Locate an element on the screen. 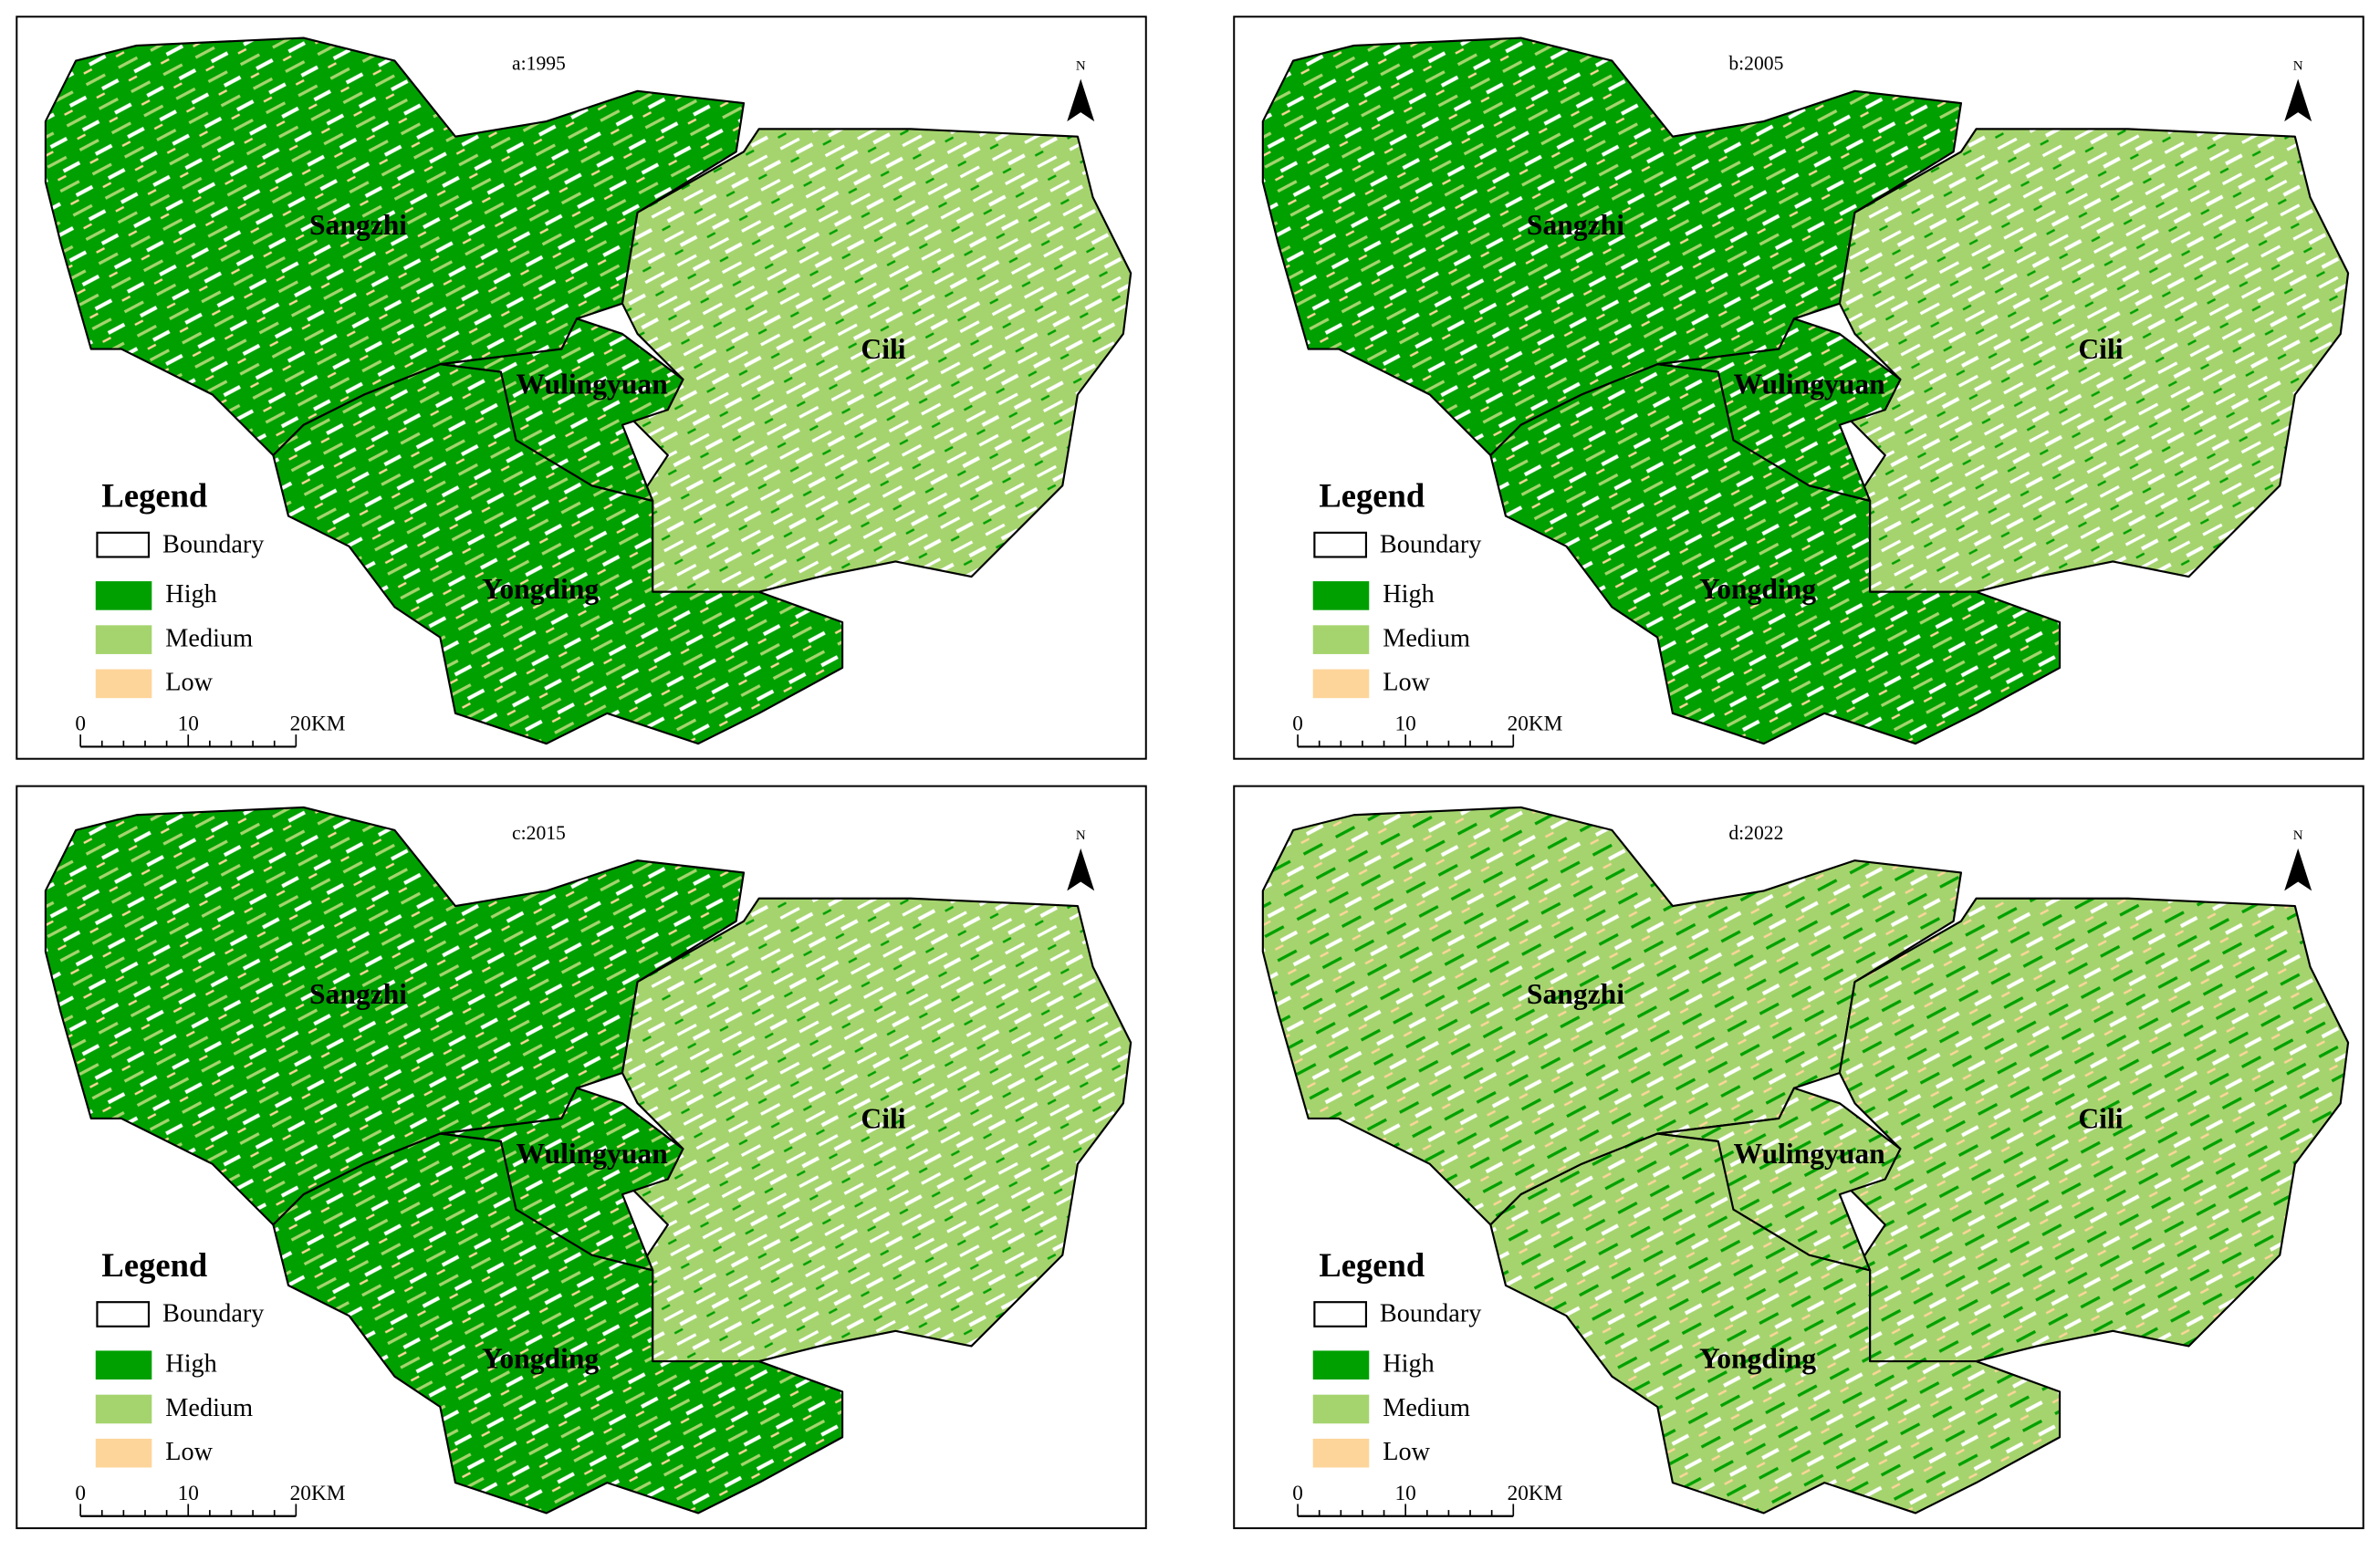 The height and width of the screenshot is (1551, 2380). panel-title: d:2022 is located at coordinates (1756, 833).